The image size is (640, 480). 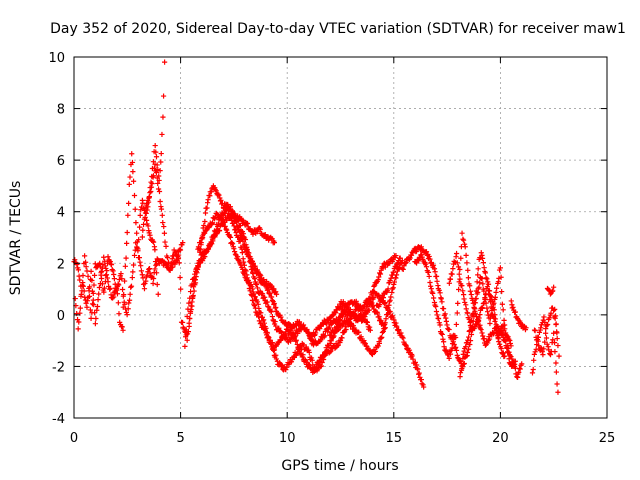 I want to click on y-tick-label: -4, so click(x=58, y=419).